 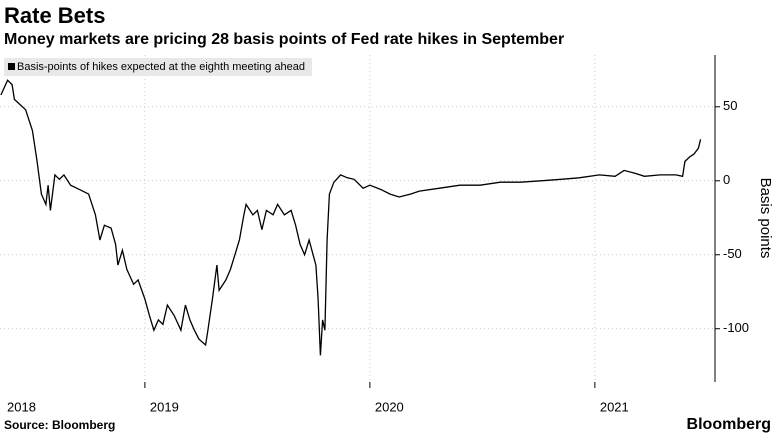 I want to click on y-tick-label: 50, so click(x=730, y=105).